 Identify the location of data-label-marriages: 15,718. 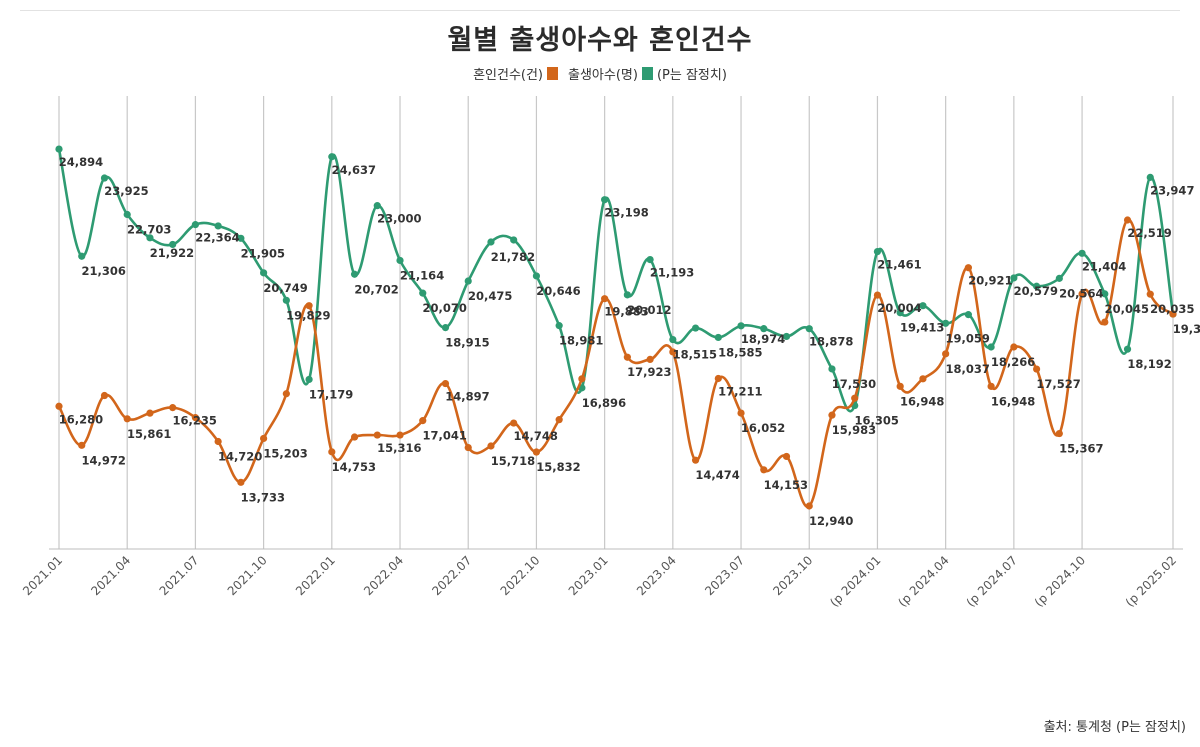
(513, 461).